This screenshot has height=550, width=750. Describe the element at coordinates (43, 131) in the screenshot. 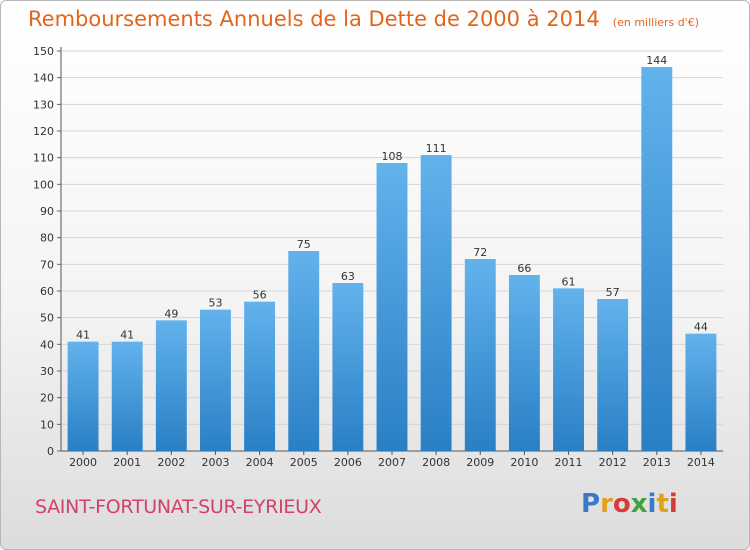

I see `y-tick-label: 120` at that location.